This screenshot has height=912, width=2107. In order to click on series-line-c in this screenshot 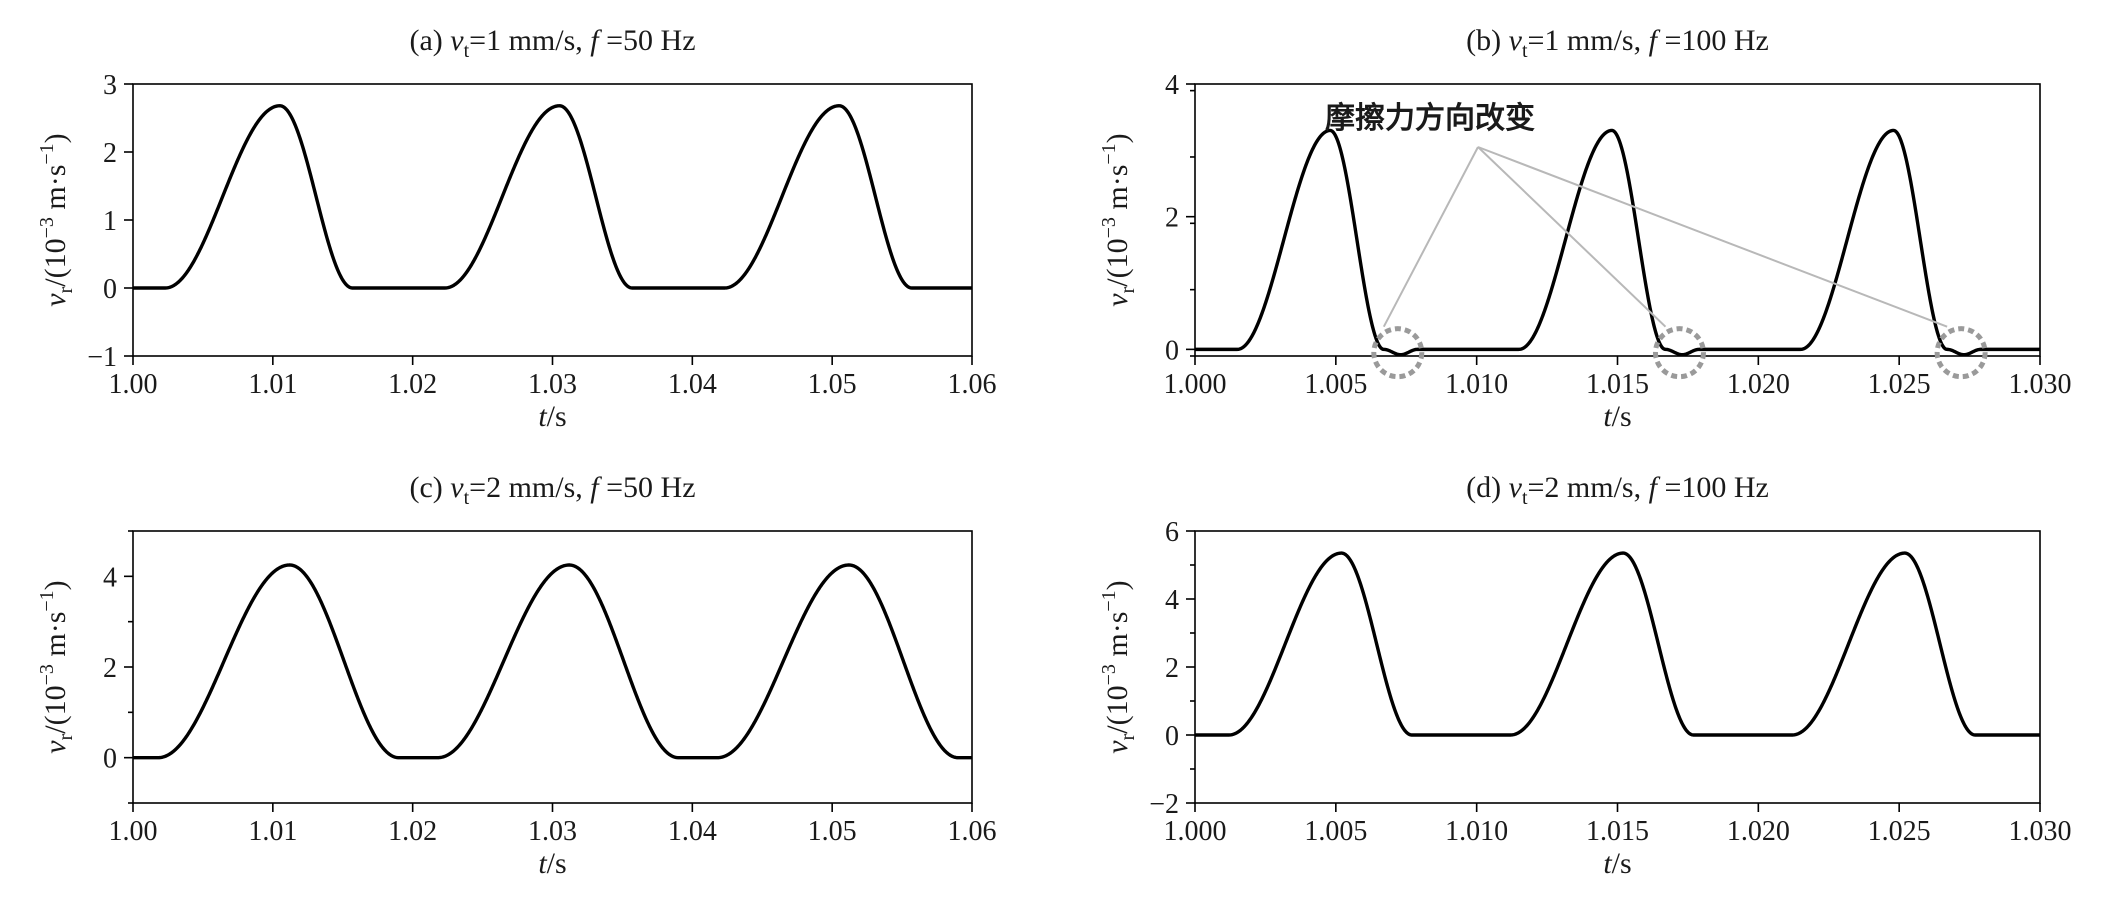, I will do `click(552, 661)`.